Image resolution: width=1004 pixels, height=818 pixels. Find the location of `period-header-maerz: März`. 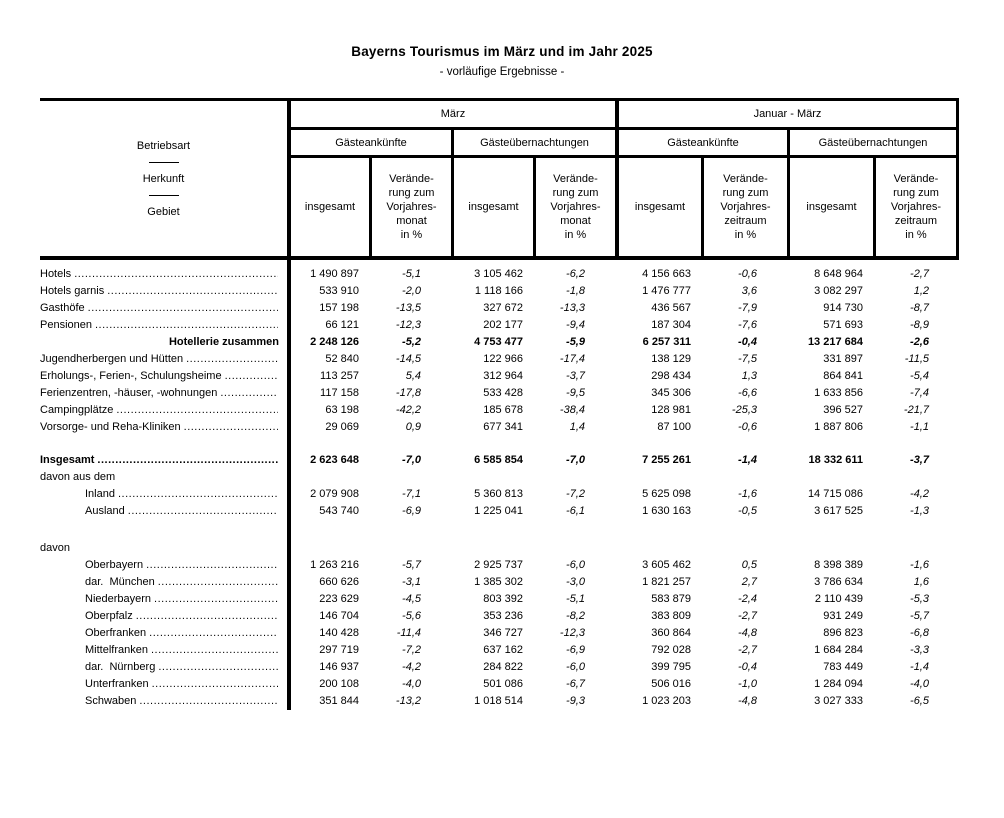

period-header-maerz: März is located at coordinates (451, 114).